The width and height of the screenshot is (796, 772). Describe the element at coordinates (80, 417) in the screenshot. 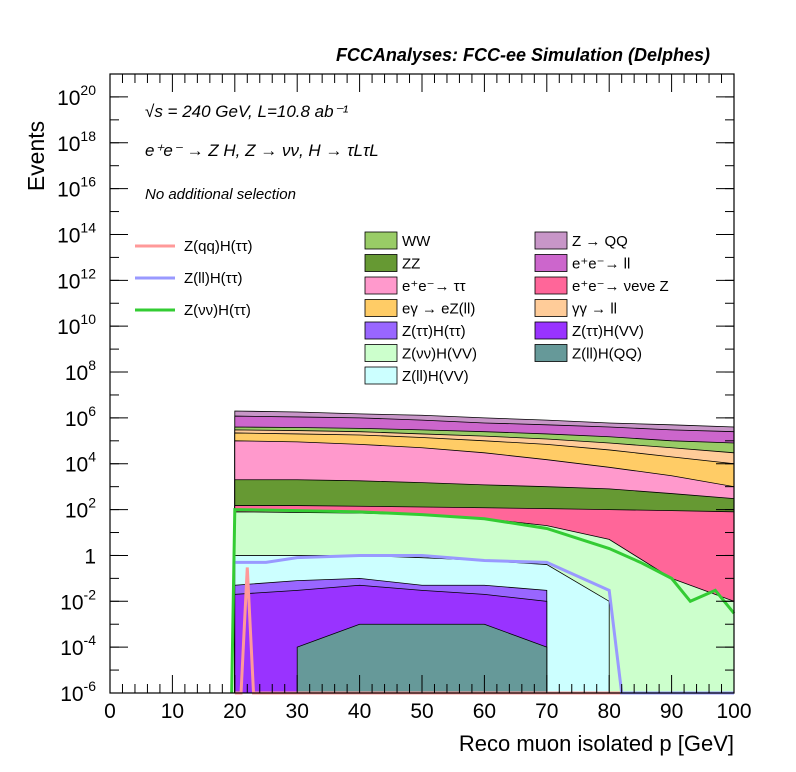

I see `y-tick-label: 10⁶` at that location.